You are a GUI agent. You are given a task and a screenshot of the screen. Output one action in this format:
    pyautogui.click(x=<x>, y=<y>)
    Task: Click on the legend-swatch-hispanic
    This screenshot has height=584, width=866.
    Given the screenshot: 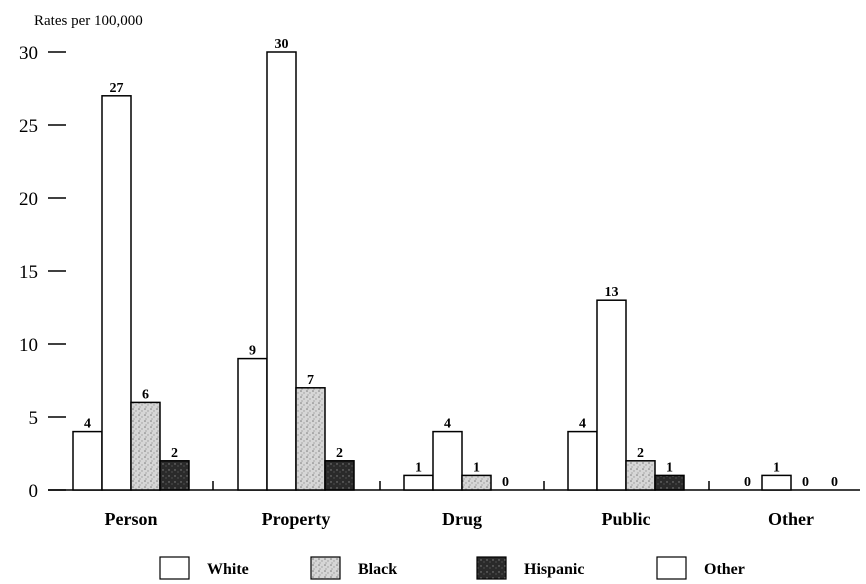 What is the action you would take?
    pyautogui.click(x=491, y=568)
    